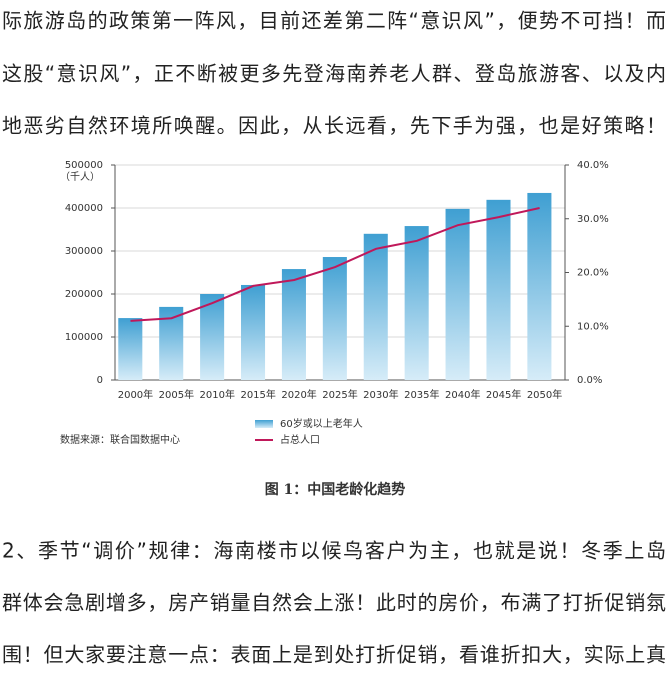 Image resolution: width=670 pixels, height=675 pixels. I want to click on x-tick-label: 2010年, so click(217, 394).